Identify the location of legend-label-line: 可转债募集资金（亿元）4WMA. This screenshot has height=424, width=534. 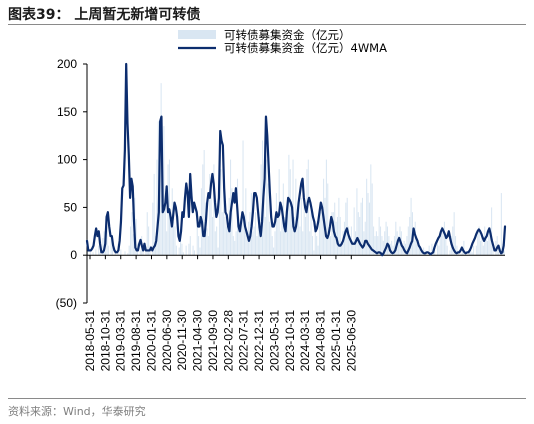
(305, 48).